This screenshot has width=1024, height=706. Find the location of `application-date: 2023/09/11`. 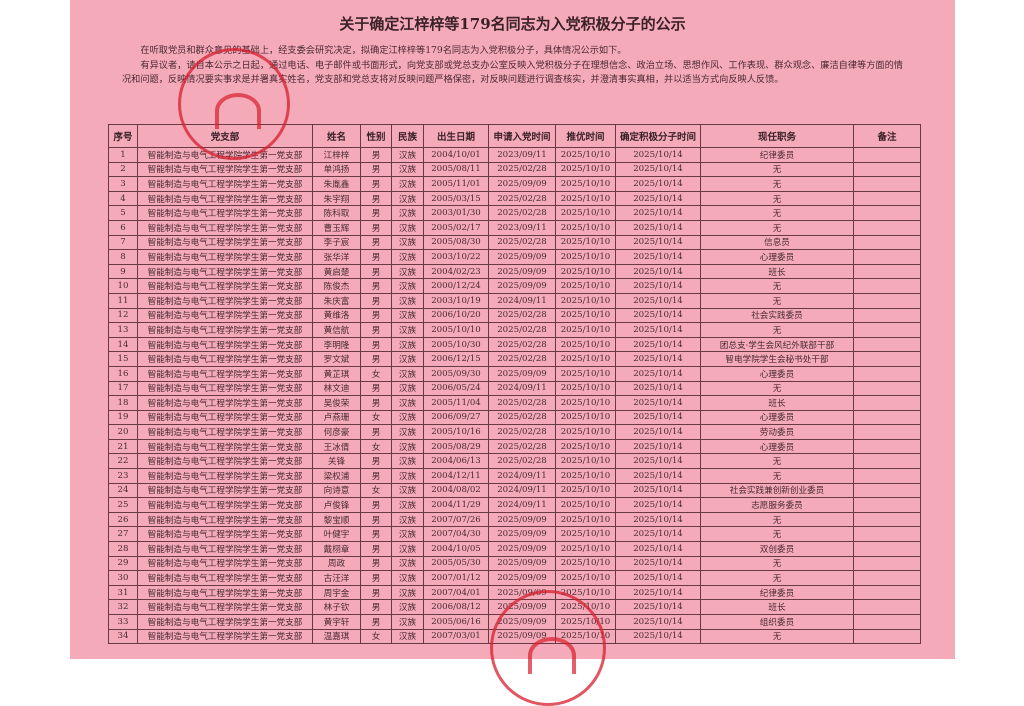

application-date: 2023/09/11 is located at coordinates (522, 155).